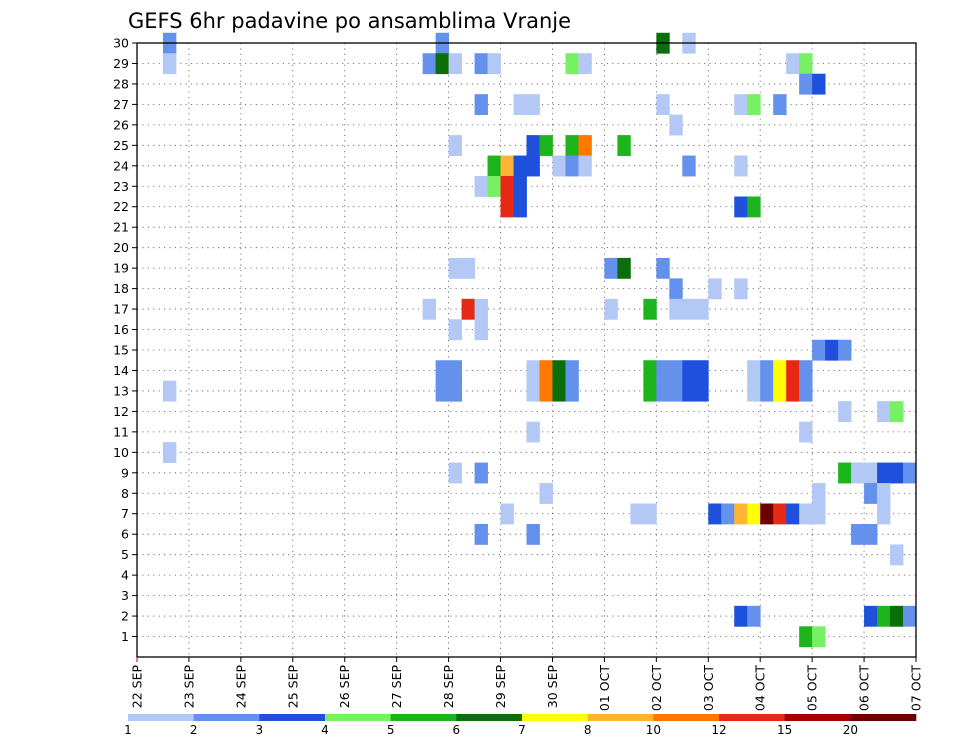  What do you see at coordinates (760, 688) in the screenshot?
I see `x-tick-label: 04 OCT` at bounding box center [760, 688].